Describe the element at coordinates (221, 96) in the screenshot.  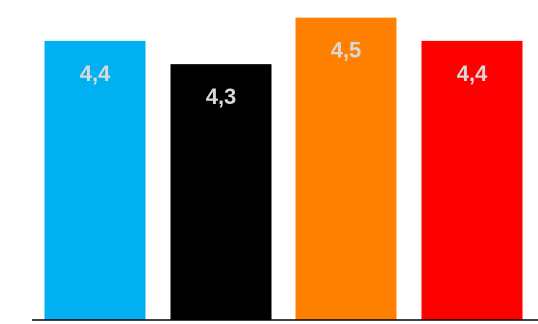
I see `bar-value-label-2: 4,3` at that location.